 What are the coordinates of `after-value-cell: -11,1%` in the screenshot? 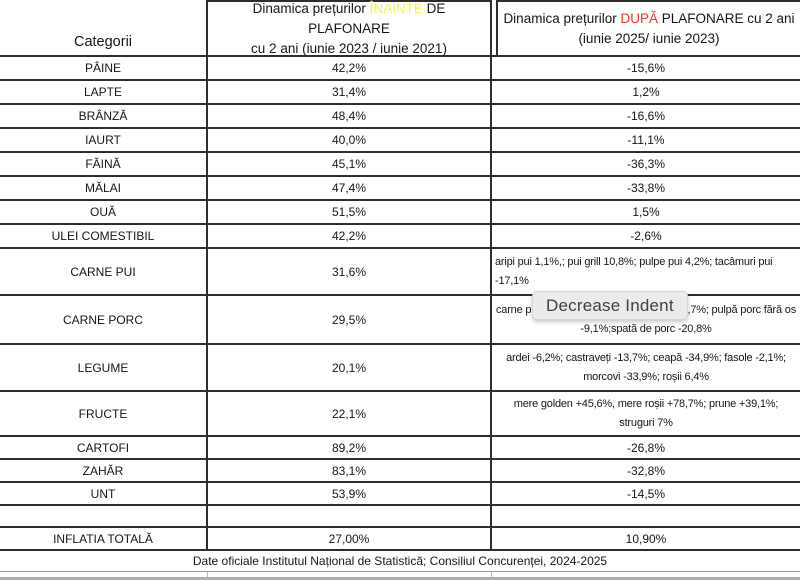 It's located at (646, 140).